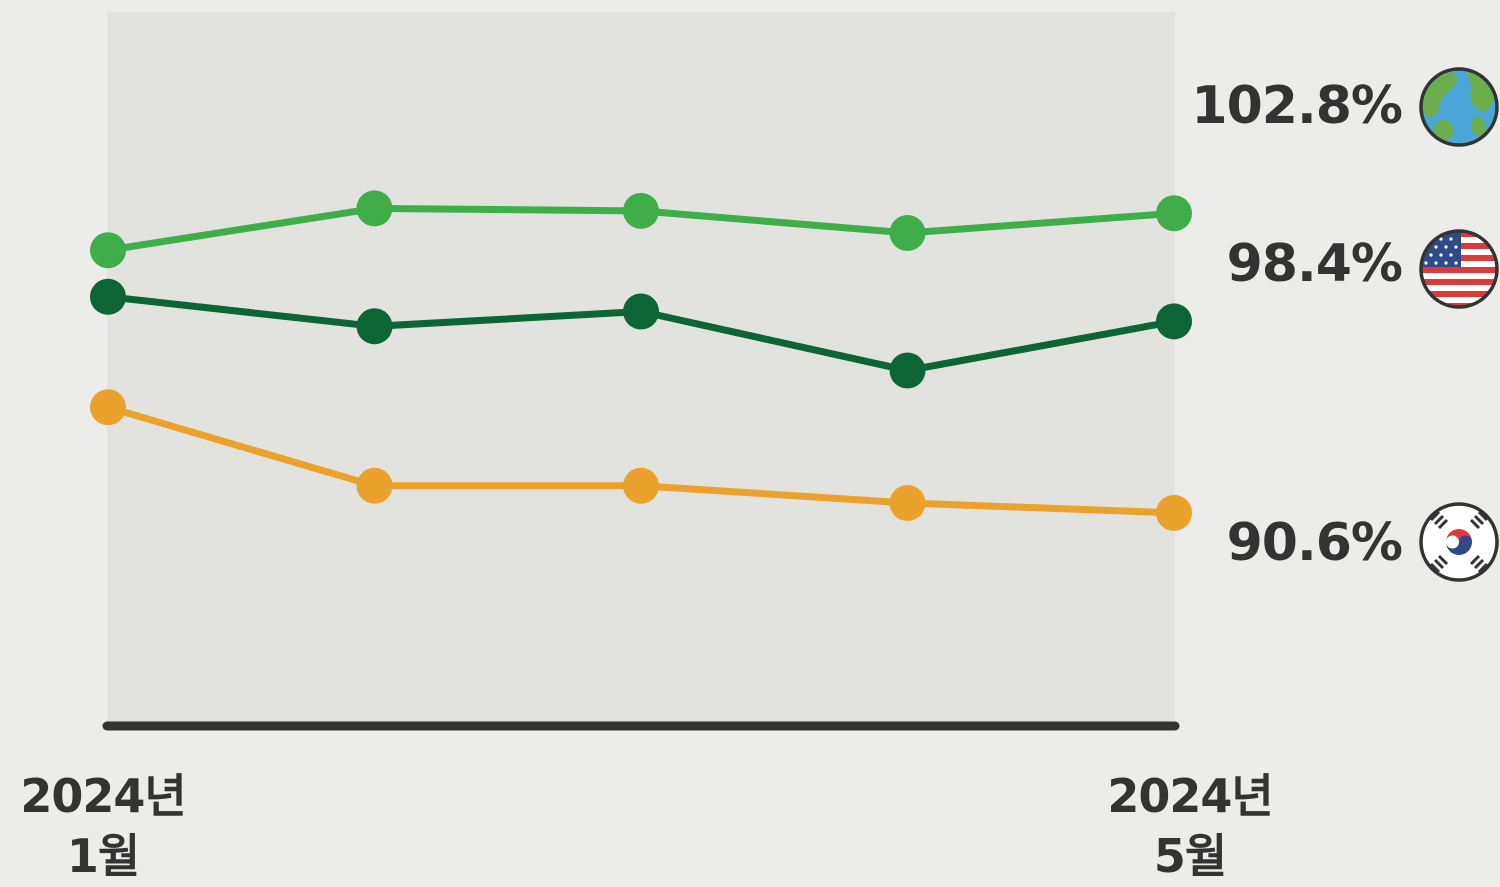  I want to click on x-axis-labels: 2024년 1월 2024년 5월, so click(646, 826).